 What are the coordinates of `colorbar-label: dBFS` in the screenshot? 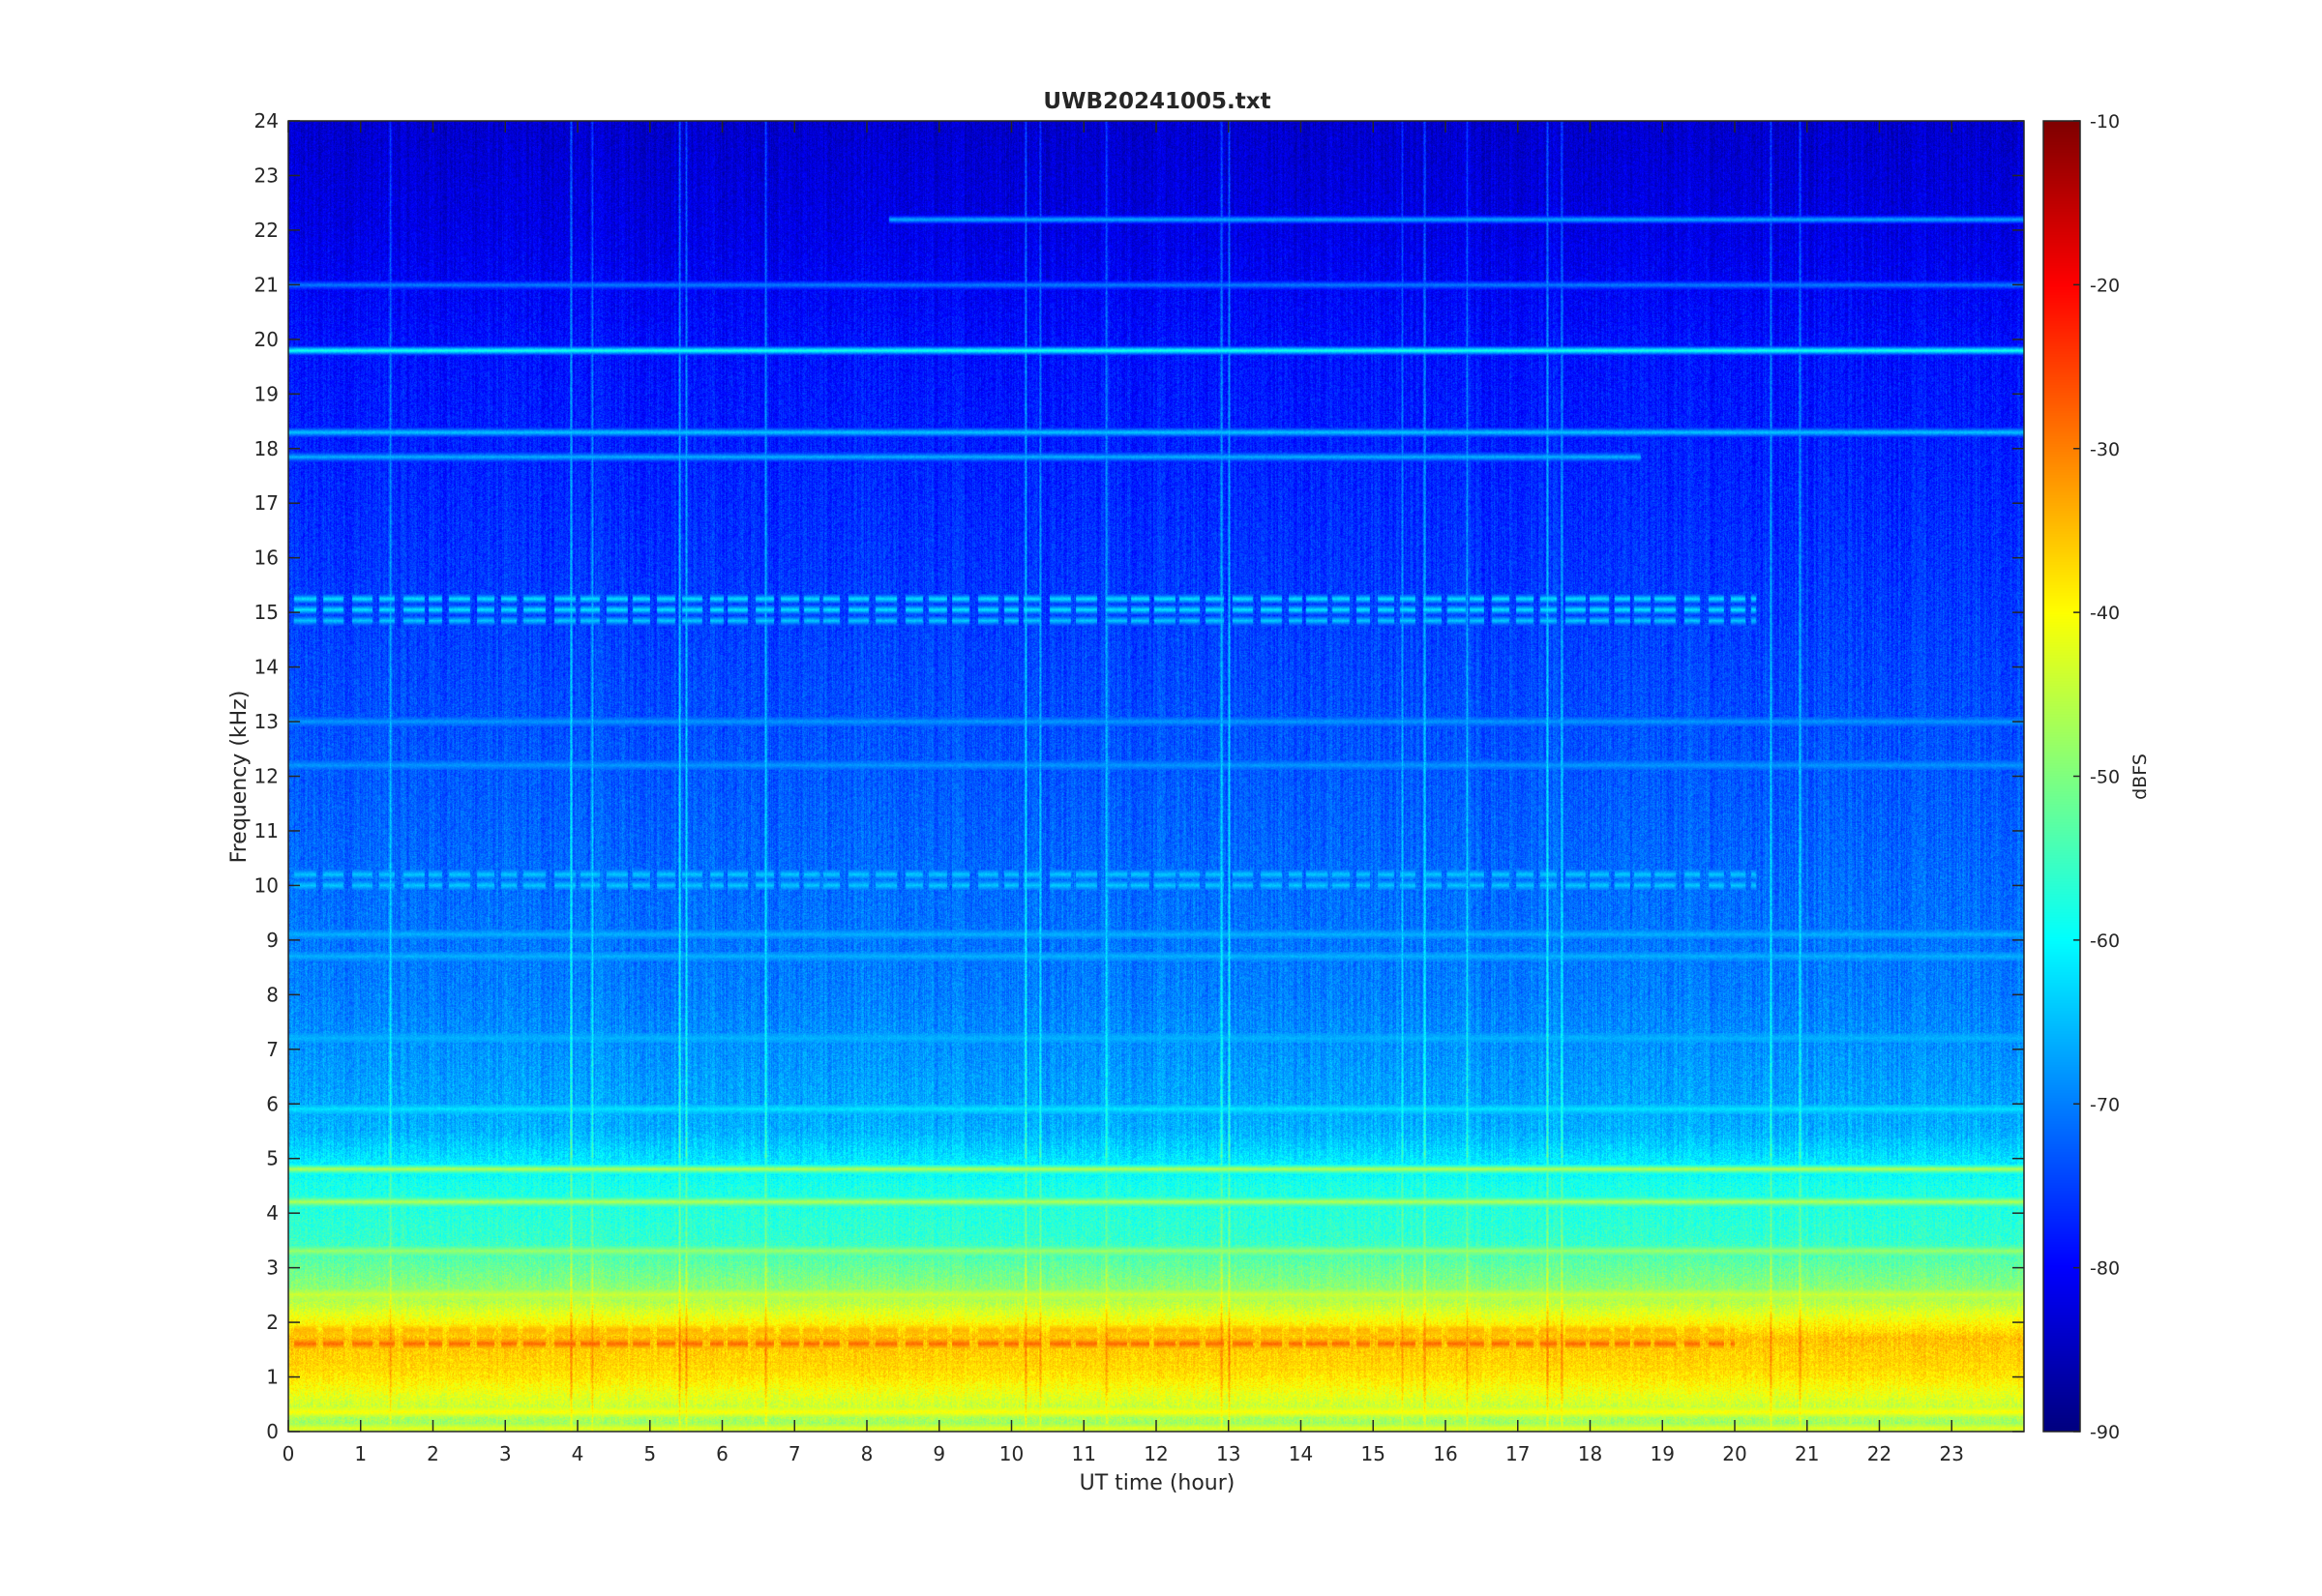 It's located at (2140, 777).